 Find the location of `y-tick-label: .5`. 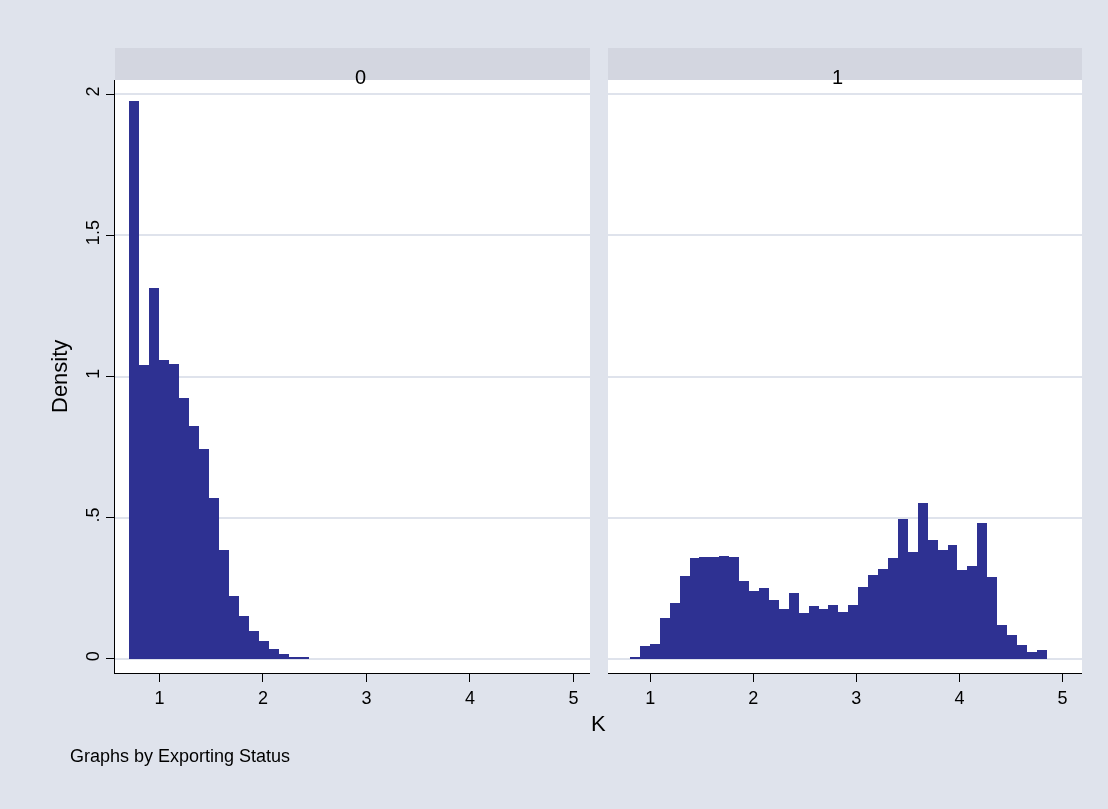

y-tick-label: .5 is located at coordinates (92, 515).